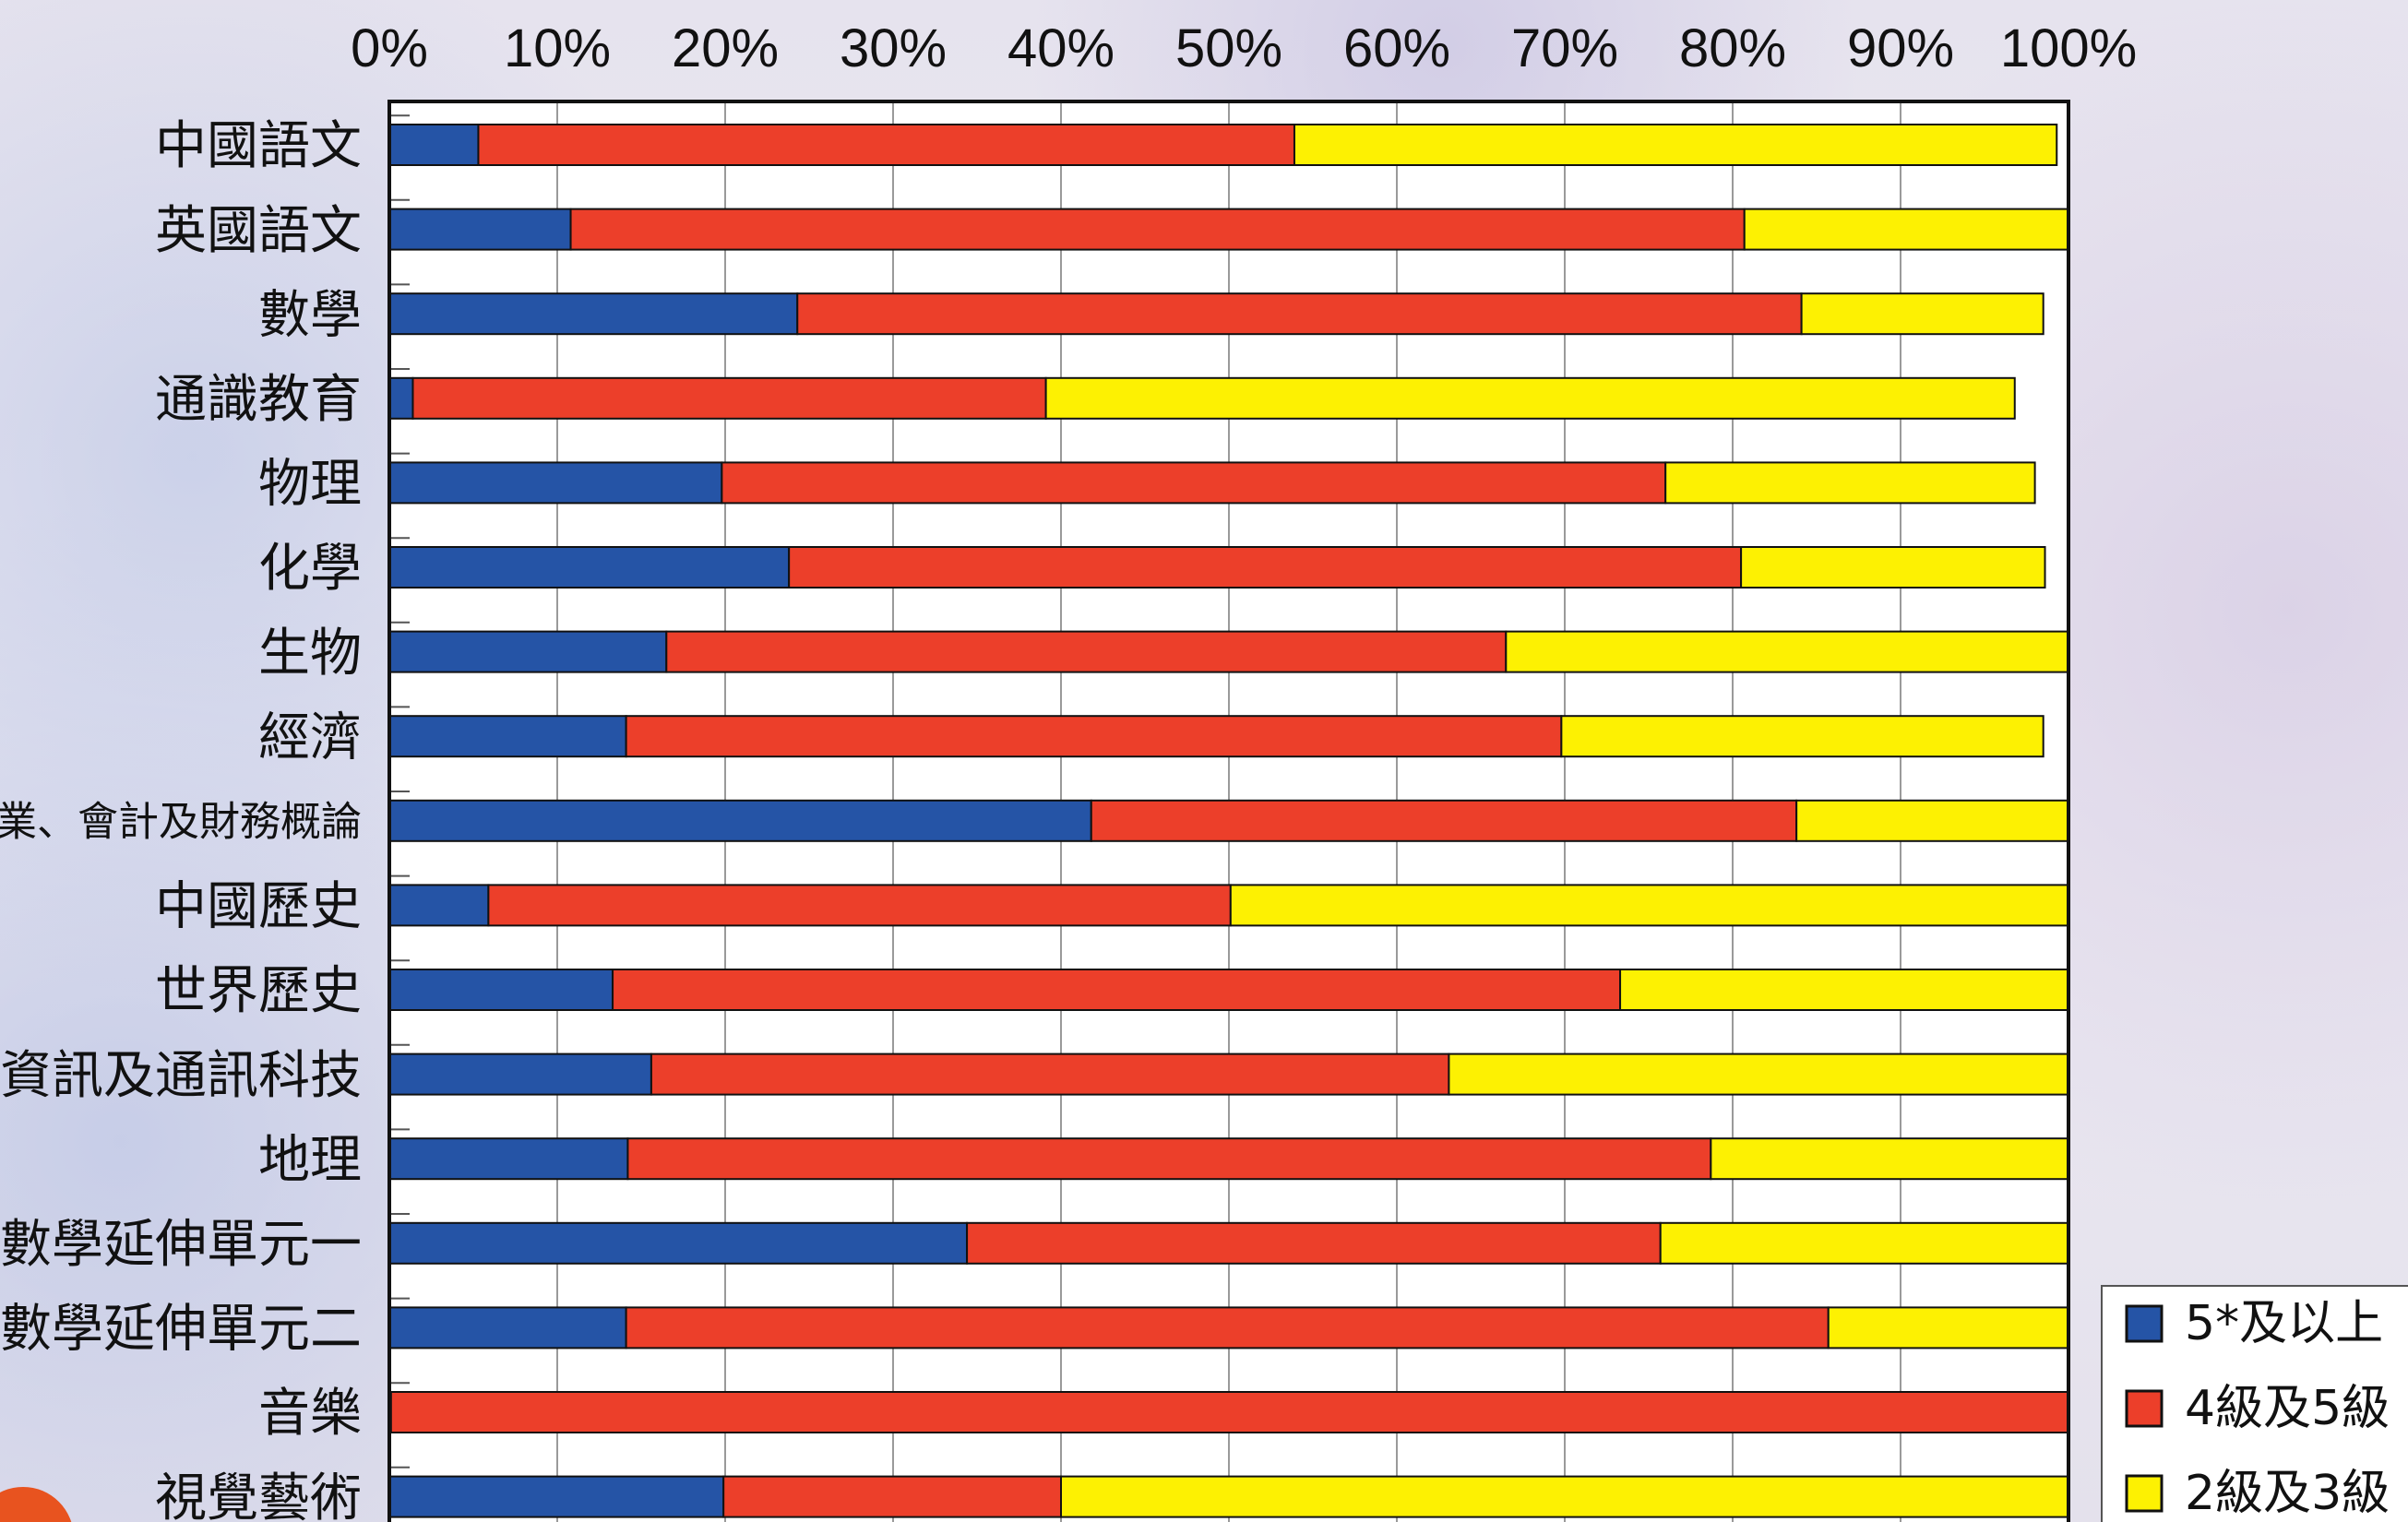  What do you see at coordinates (258, 907) in the screenshot?
I see `category-label: 中國歷史` at bounding box center [258, 907].